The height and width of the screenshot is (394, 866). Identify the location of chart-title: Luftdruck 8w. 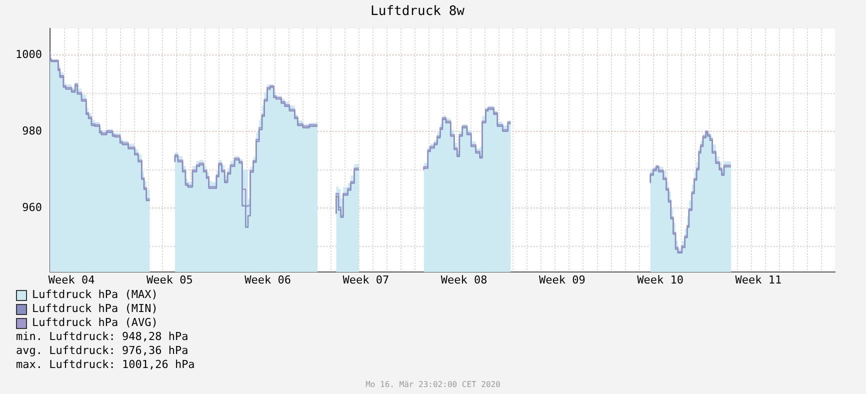
(417, 12).